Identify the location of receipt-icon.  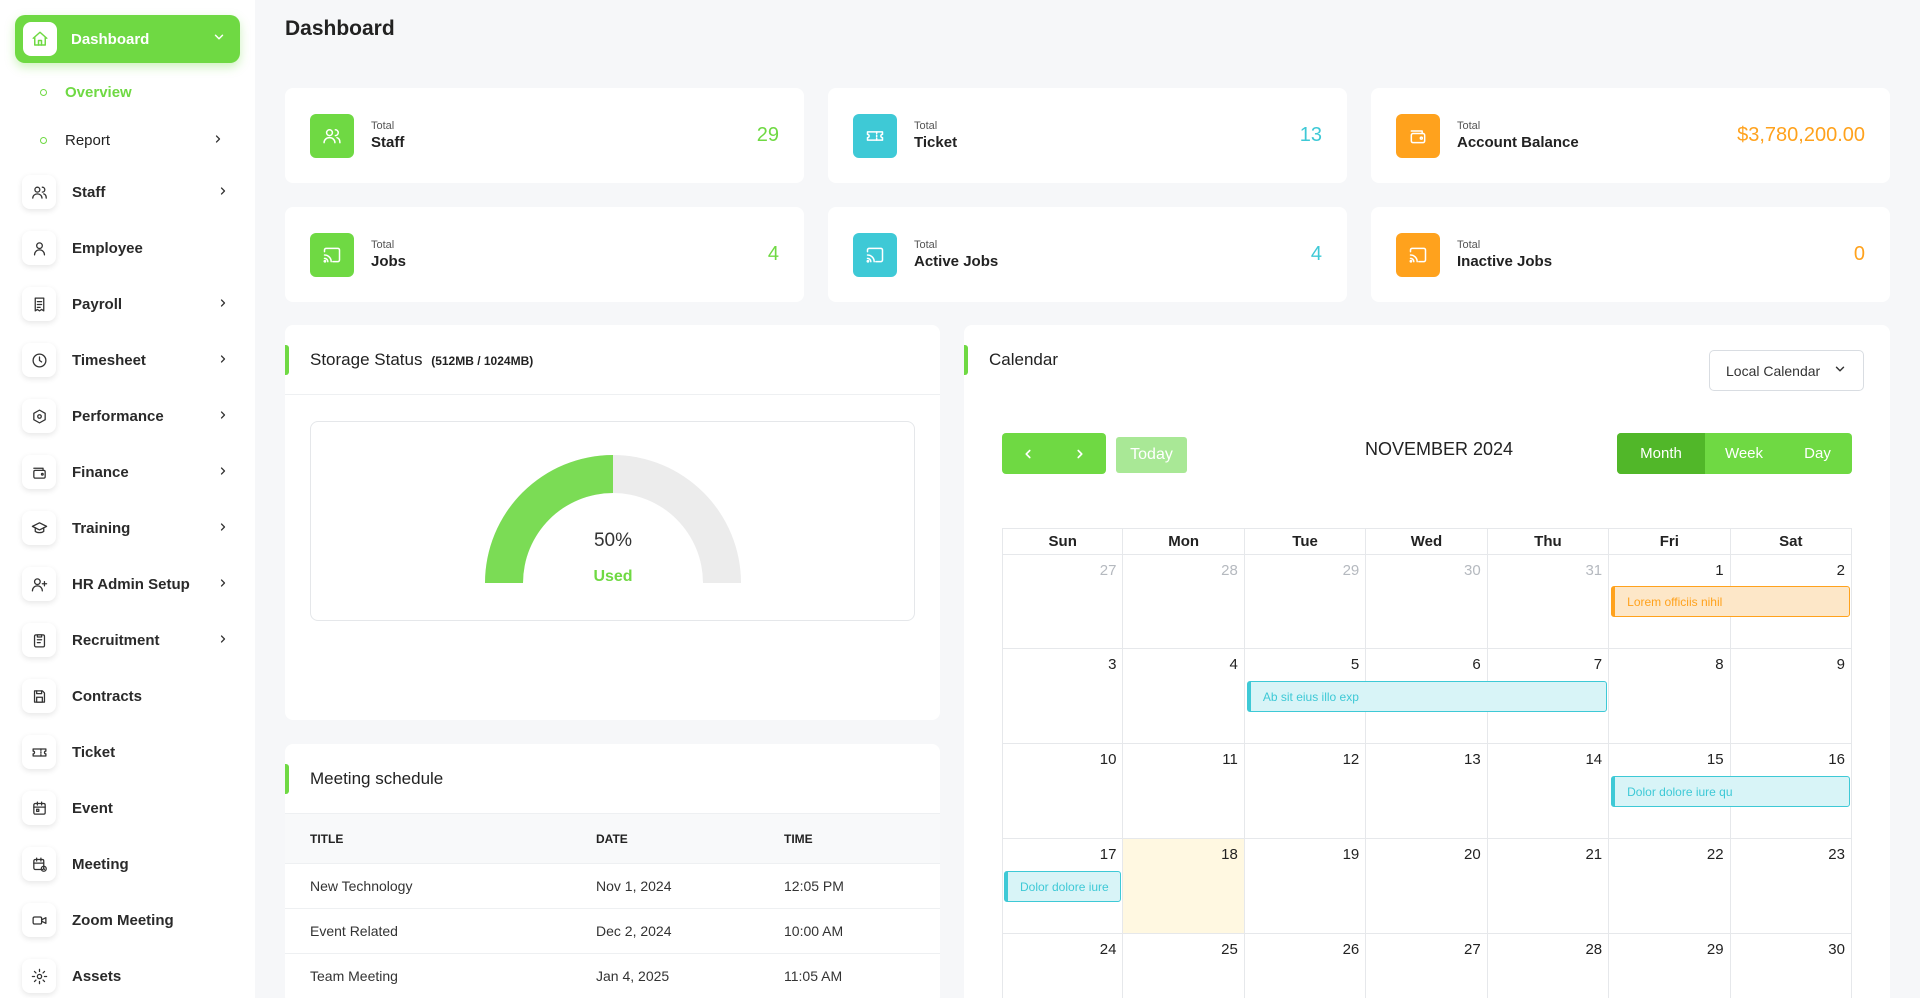
(39, 304).